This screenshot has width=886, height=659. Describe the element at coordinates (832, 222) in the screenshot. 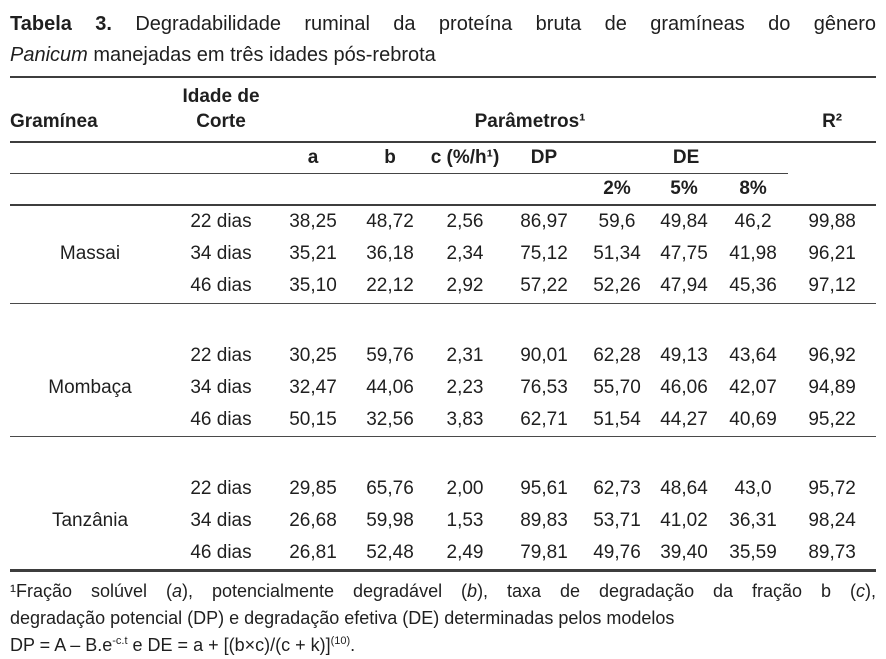

I see `cell-r2: 99,88` at that location.